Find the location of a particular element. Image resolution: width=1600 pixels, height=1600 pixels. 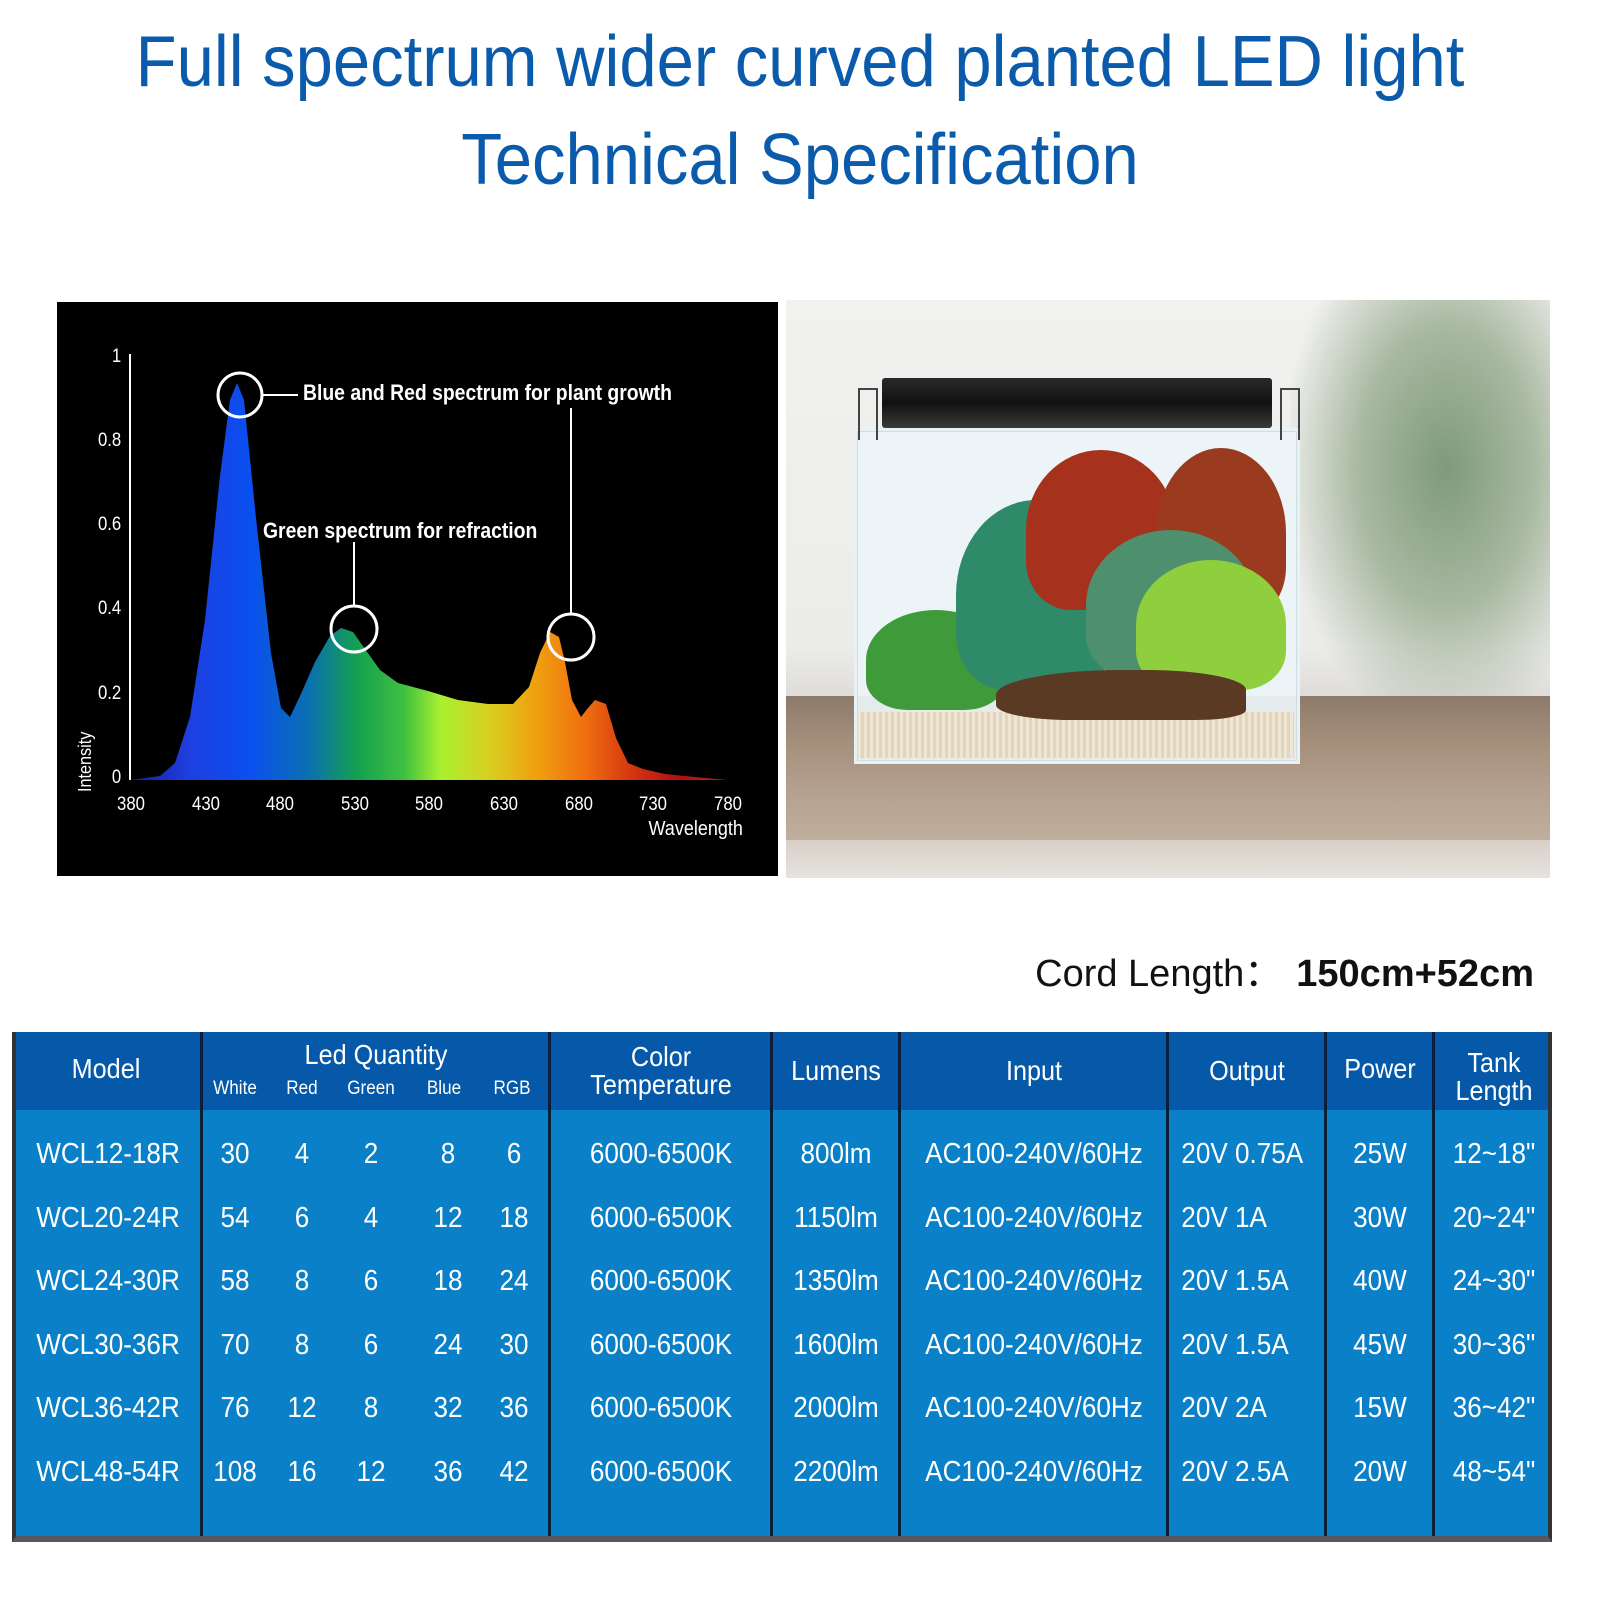

cell-blue: 8 is located at coordinates (448, 1154).